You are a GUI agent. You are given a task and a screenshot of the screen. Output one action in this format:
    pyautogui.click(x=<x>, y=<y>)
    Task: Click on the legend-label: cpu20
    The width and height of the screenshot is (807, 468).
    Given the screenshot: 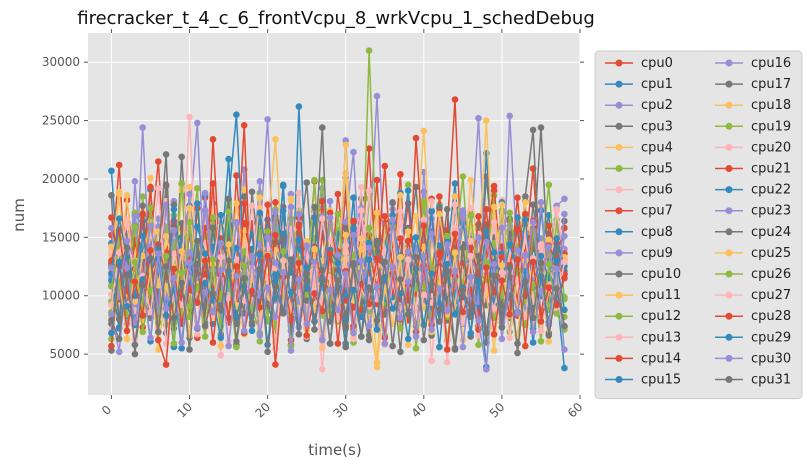 What is the action you would take?
    pyautogui.click(x=771, y=147)
    